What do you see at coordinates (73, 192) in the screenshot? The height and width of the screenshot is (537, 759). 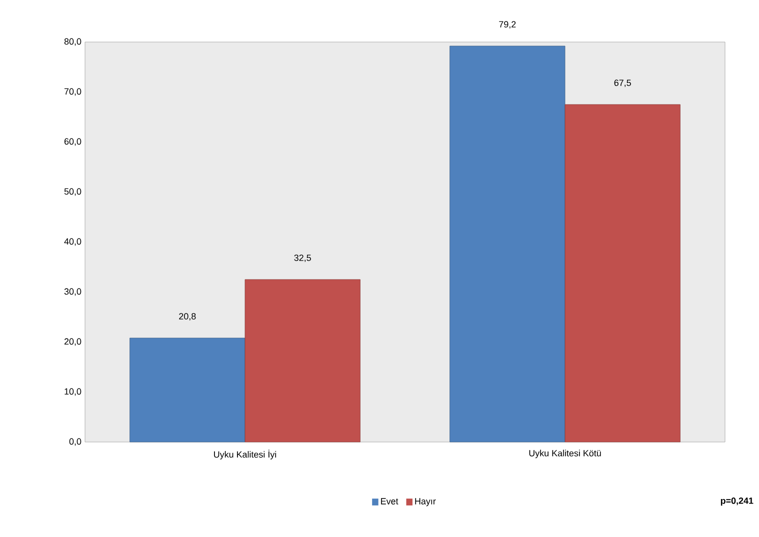 I see `y-tick-label: 50,0` at bounding box center [73, 192].